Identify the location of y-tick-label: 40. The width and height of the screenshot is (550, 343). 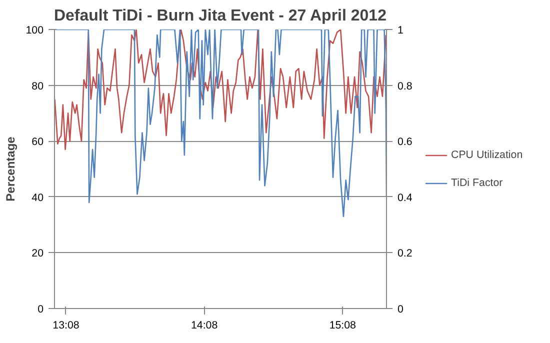
(38, 198).